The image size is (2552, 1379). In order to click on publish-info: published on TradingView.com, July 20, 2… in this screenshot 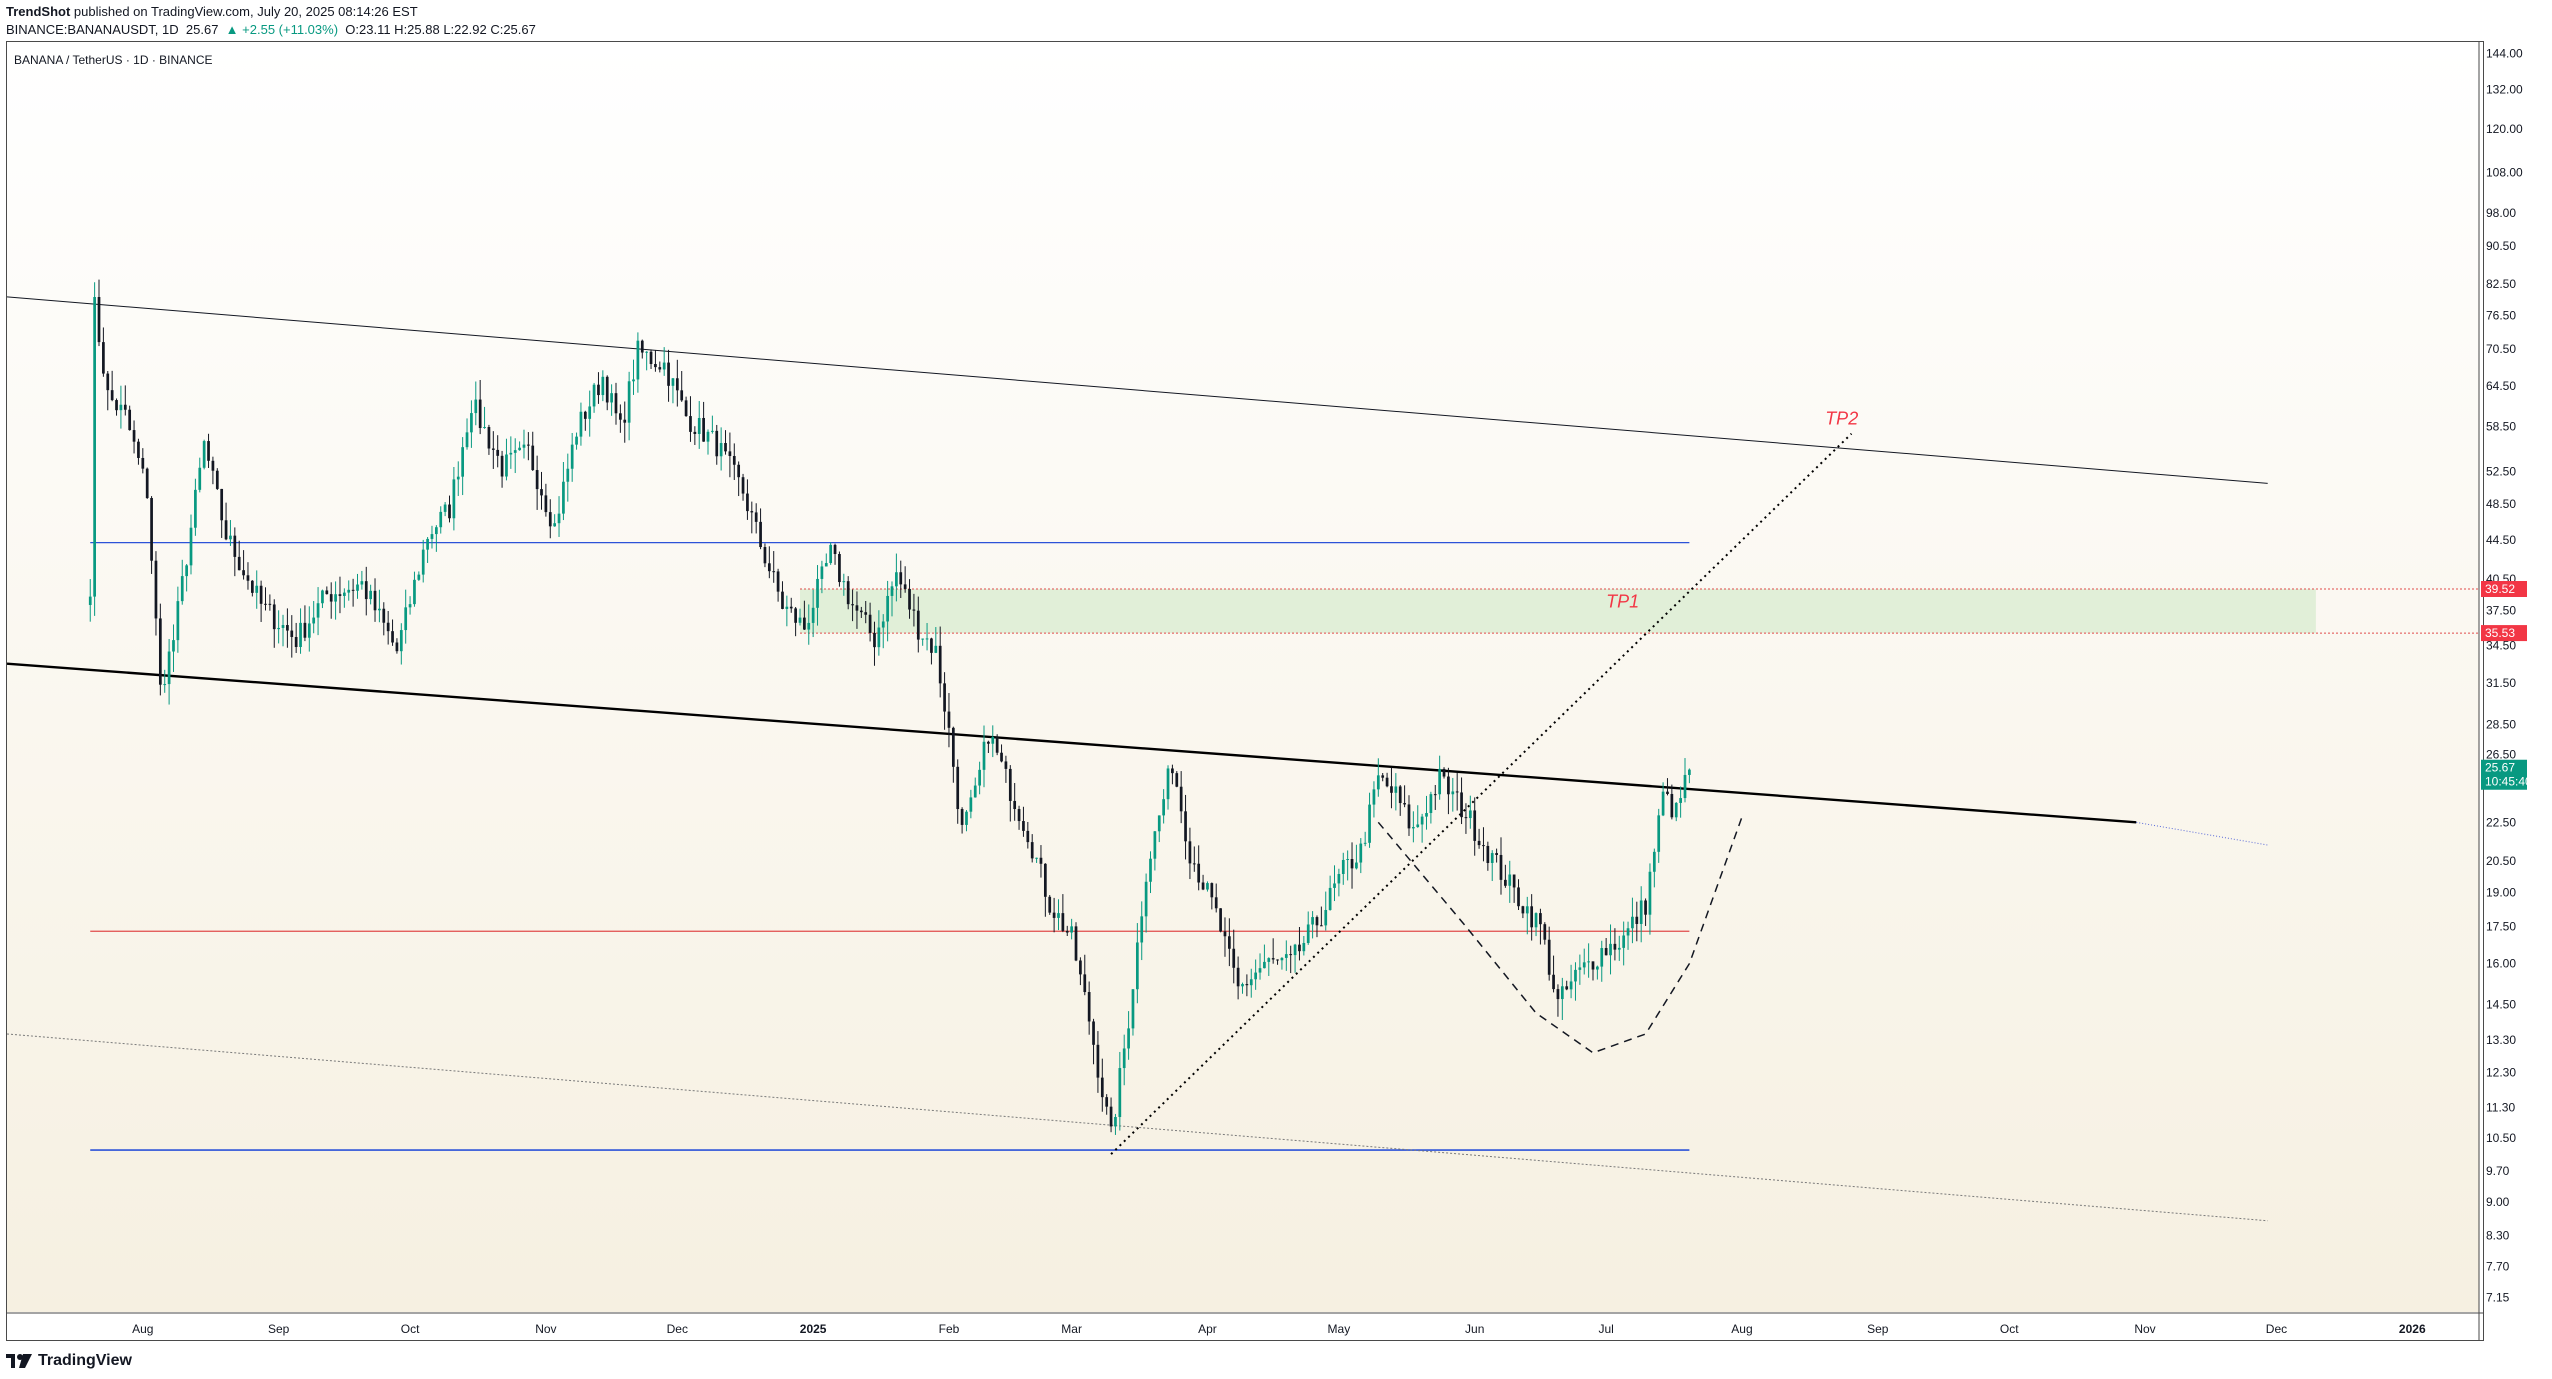, I will do `click(244, 11)`.